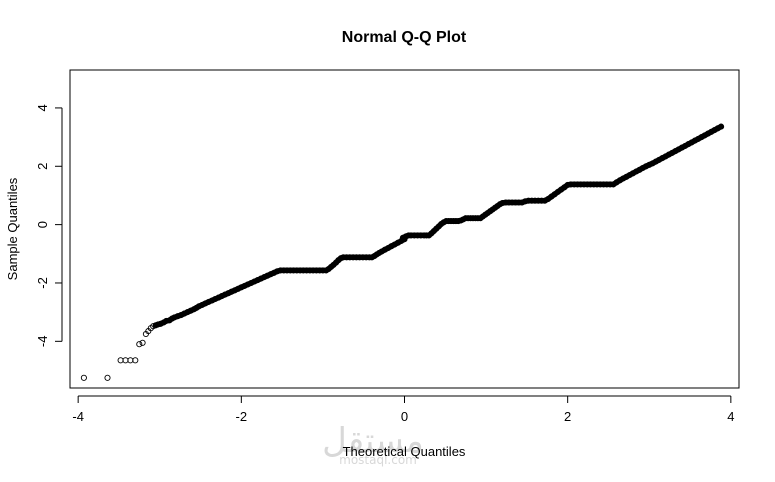  What do you see at coordinates (378, 460) in the screenshot?
I see `watermark-url: mostaql.com` at bounding box center [378, 460].